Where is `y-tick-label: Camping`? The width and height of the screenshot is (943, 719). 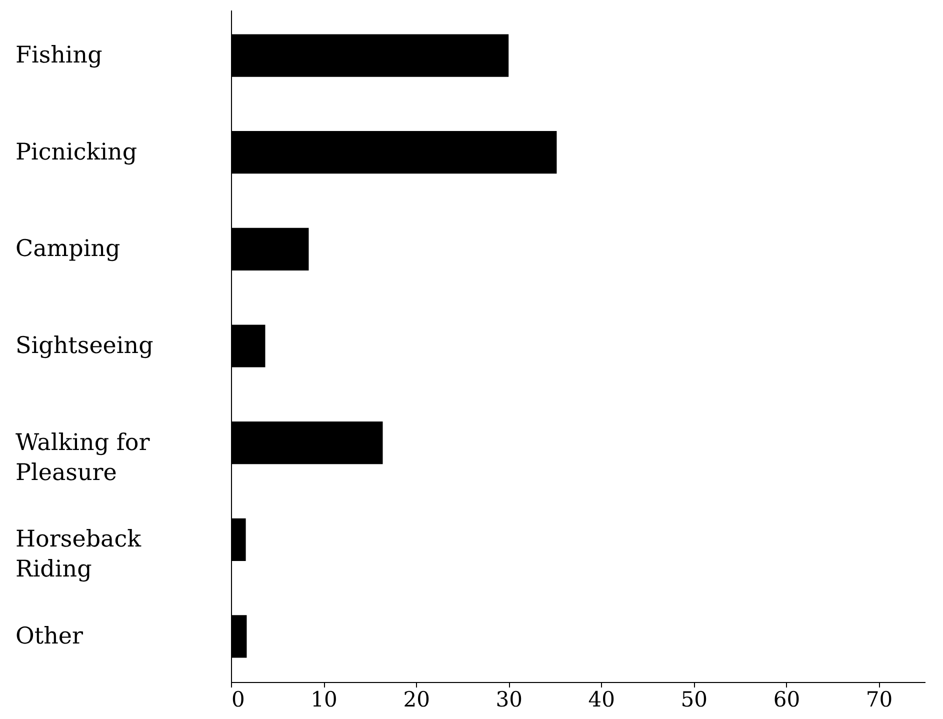
y-tick-label: Camping is located at coordinates (68, 249).